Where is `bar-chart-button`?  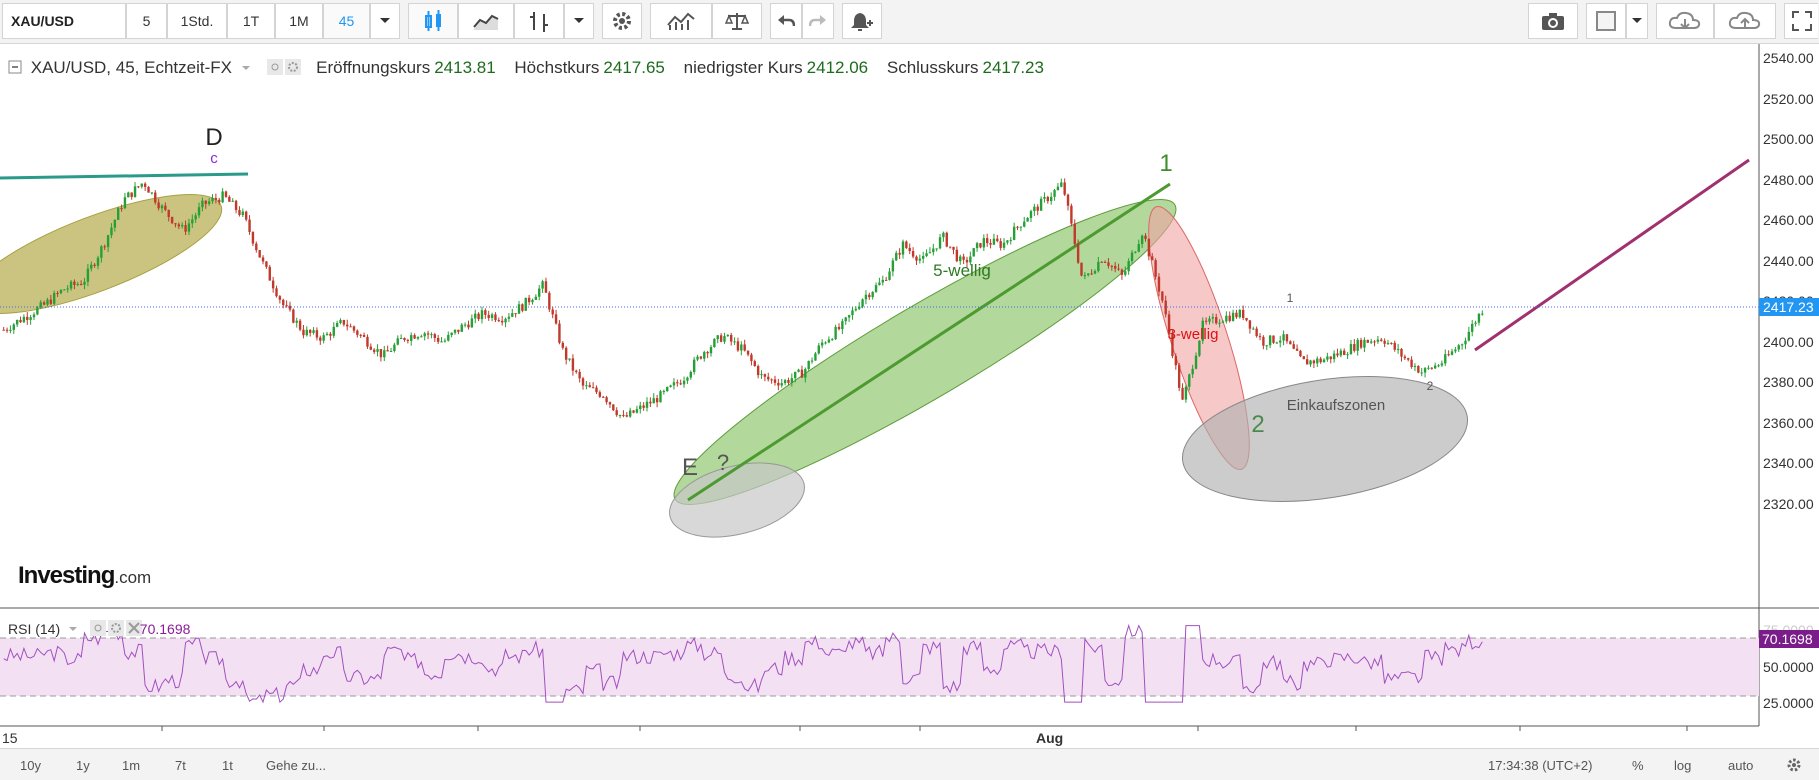
bar-chart-button is located at coordinates (539, 21).